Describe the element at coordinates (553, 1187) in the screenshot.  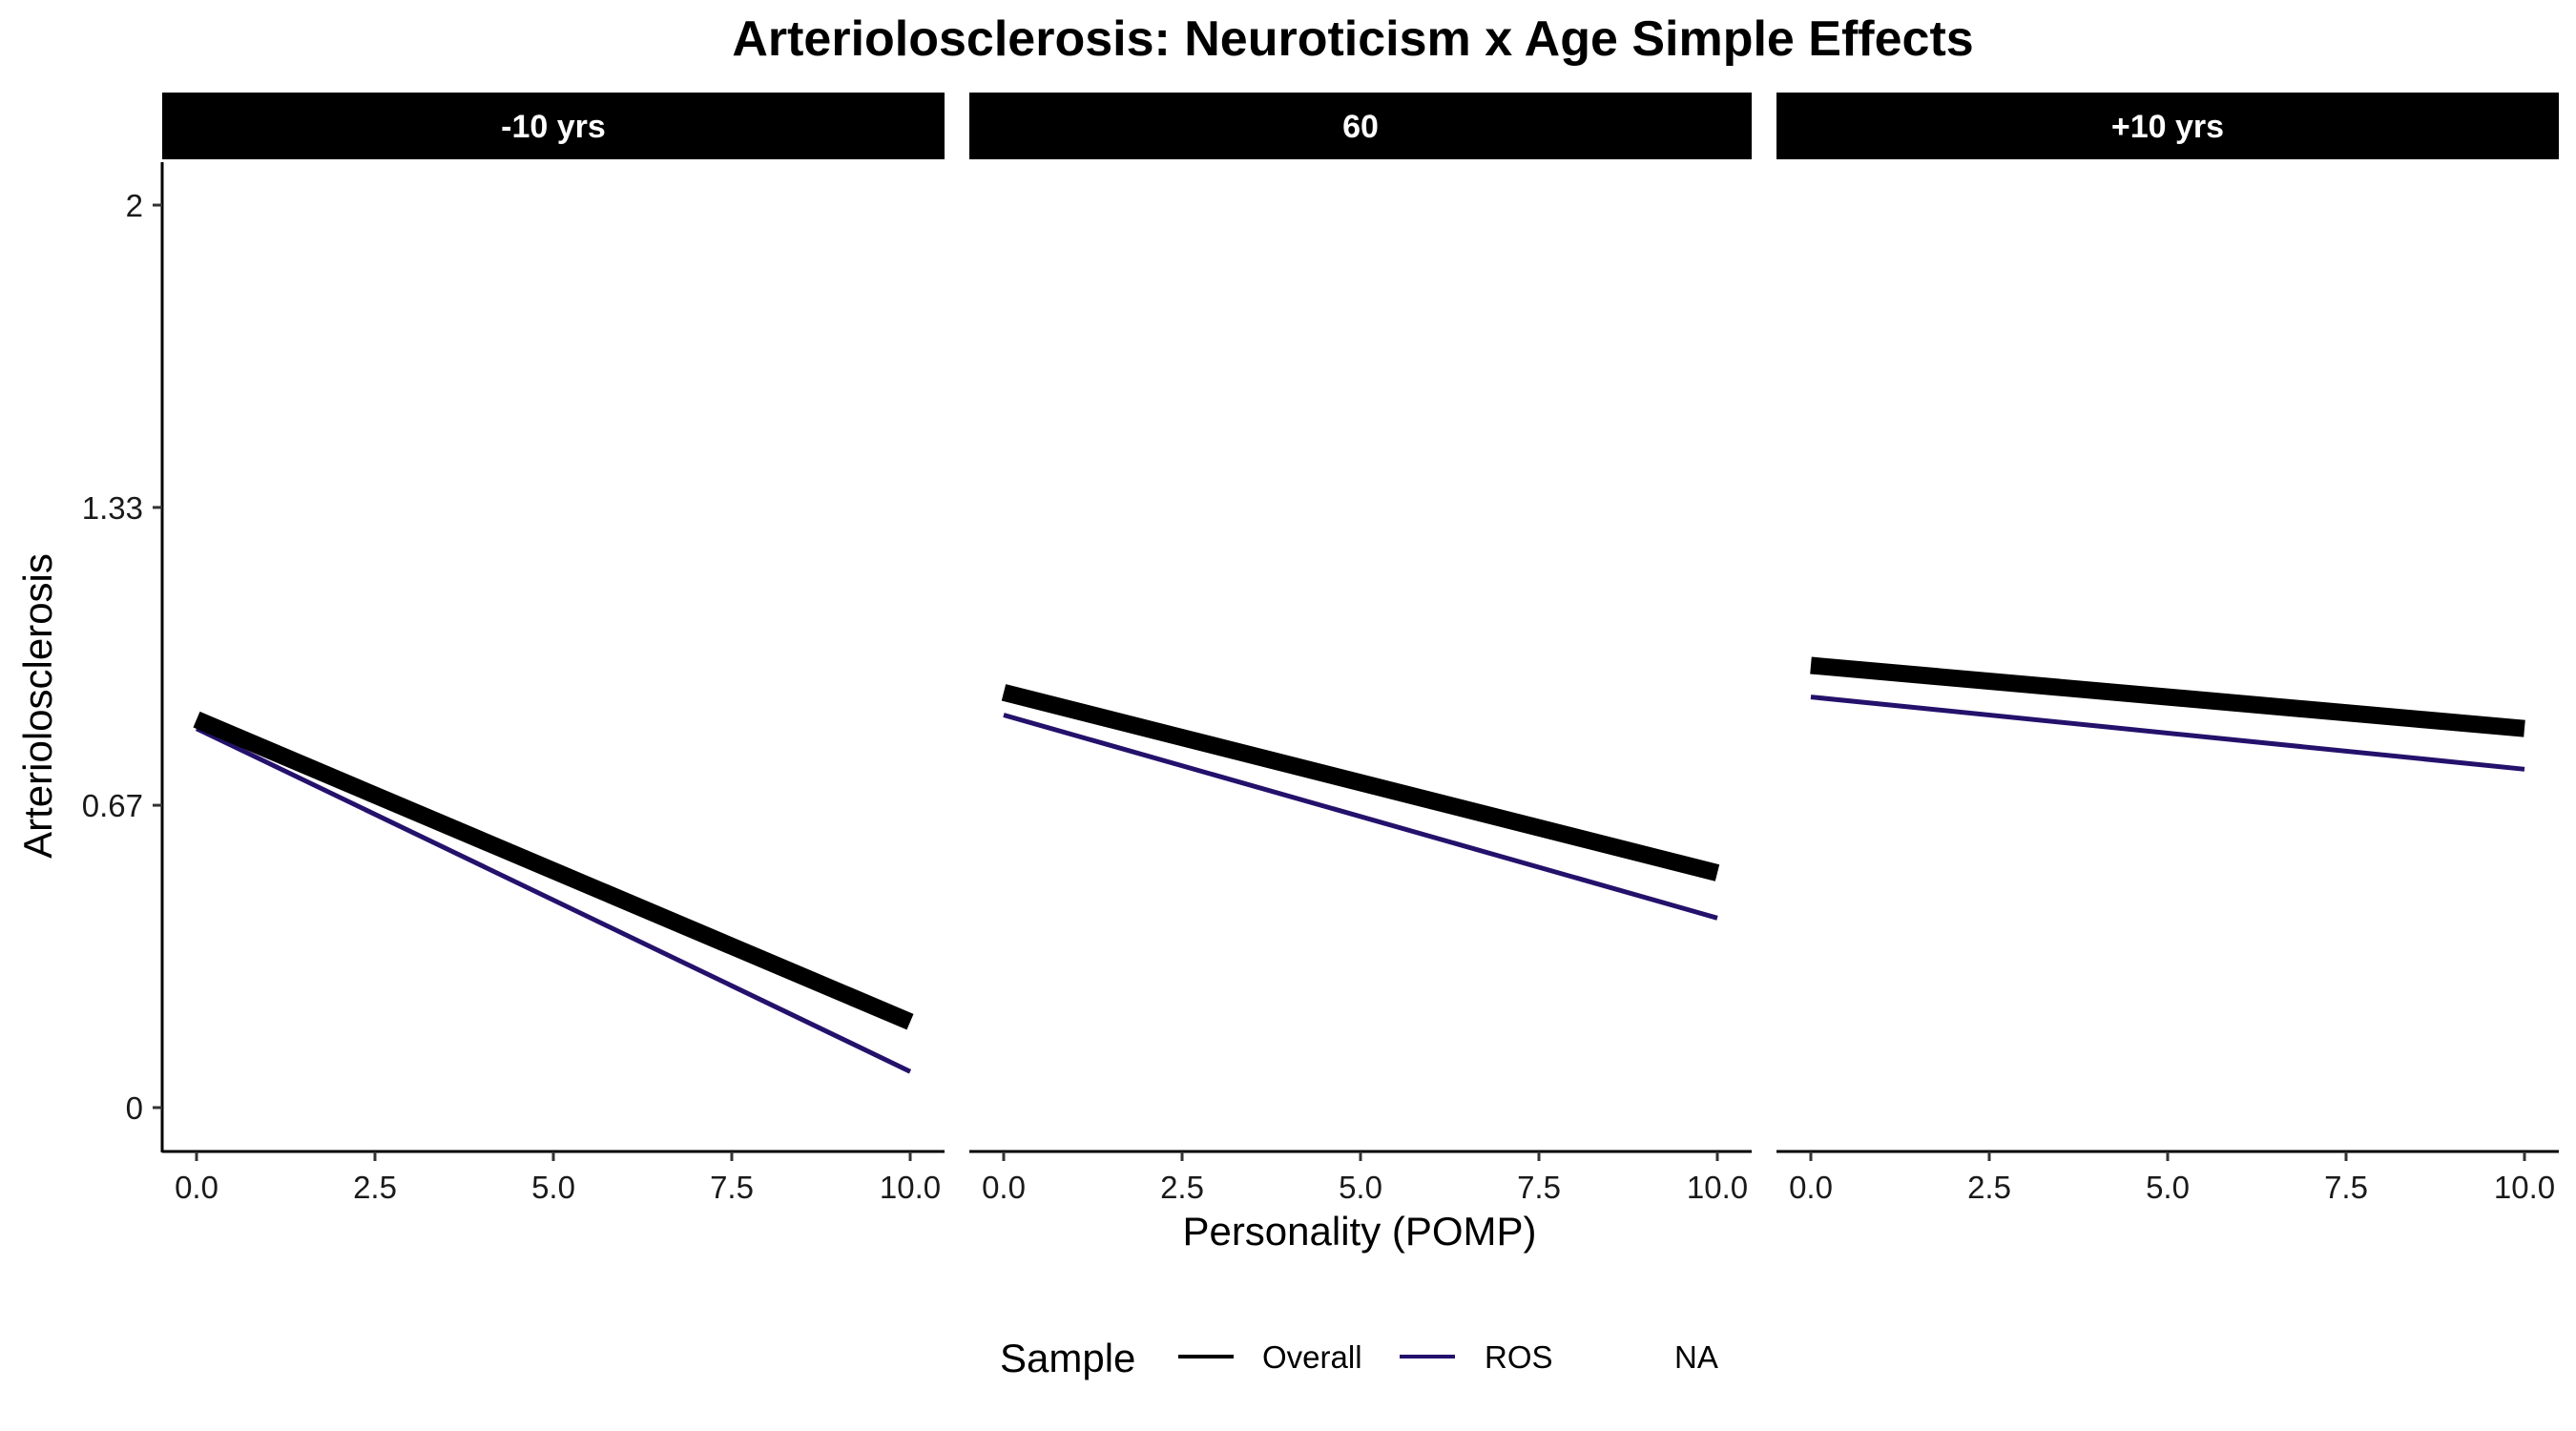
I see `panel-1-x-tick-label: 5.0` at that location.